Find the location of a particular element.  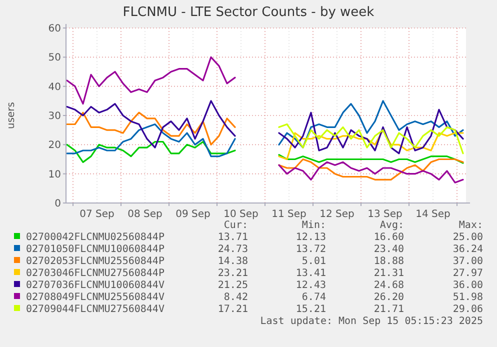

text: 21.31 is located at coordinates (389, 273).